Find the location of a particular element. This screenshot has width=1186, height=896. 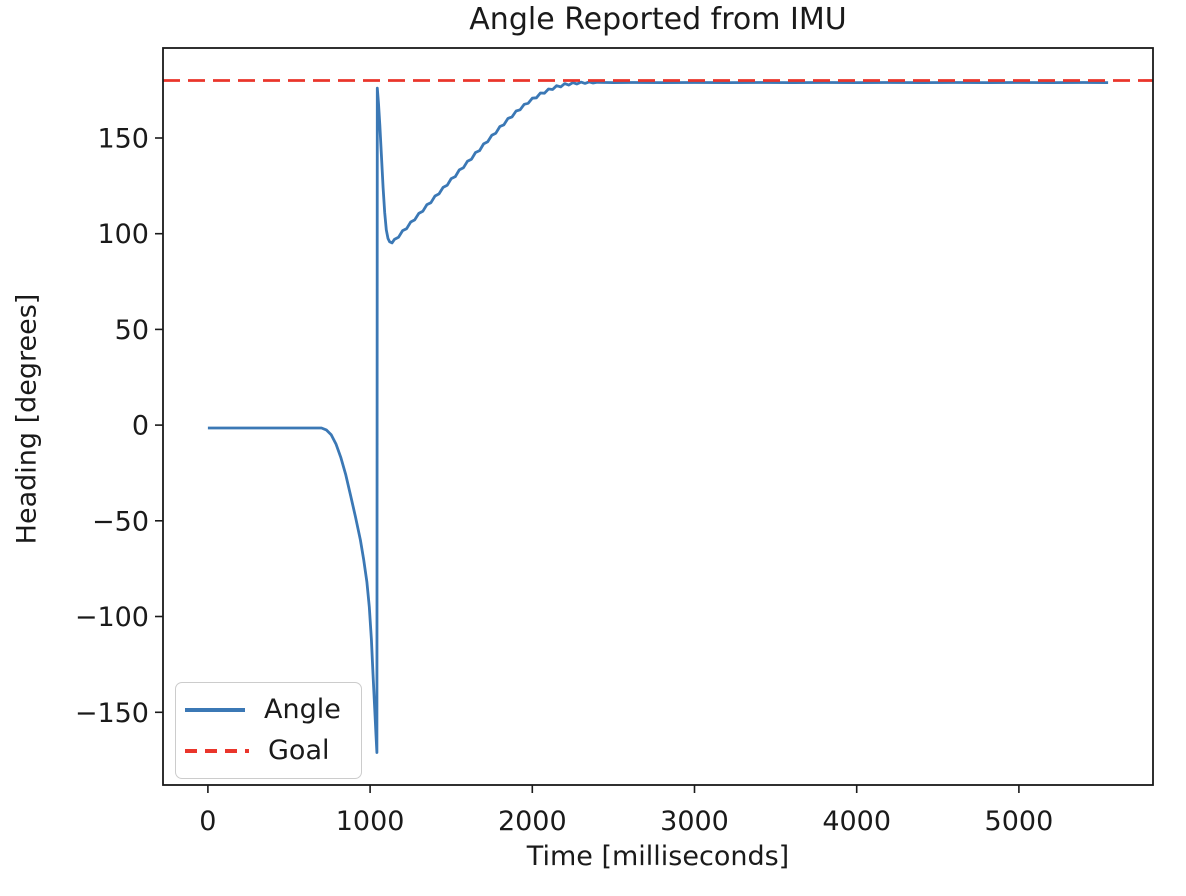

x-tick-label: 4000 is located at coordinates (856, 821).